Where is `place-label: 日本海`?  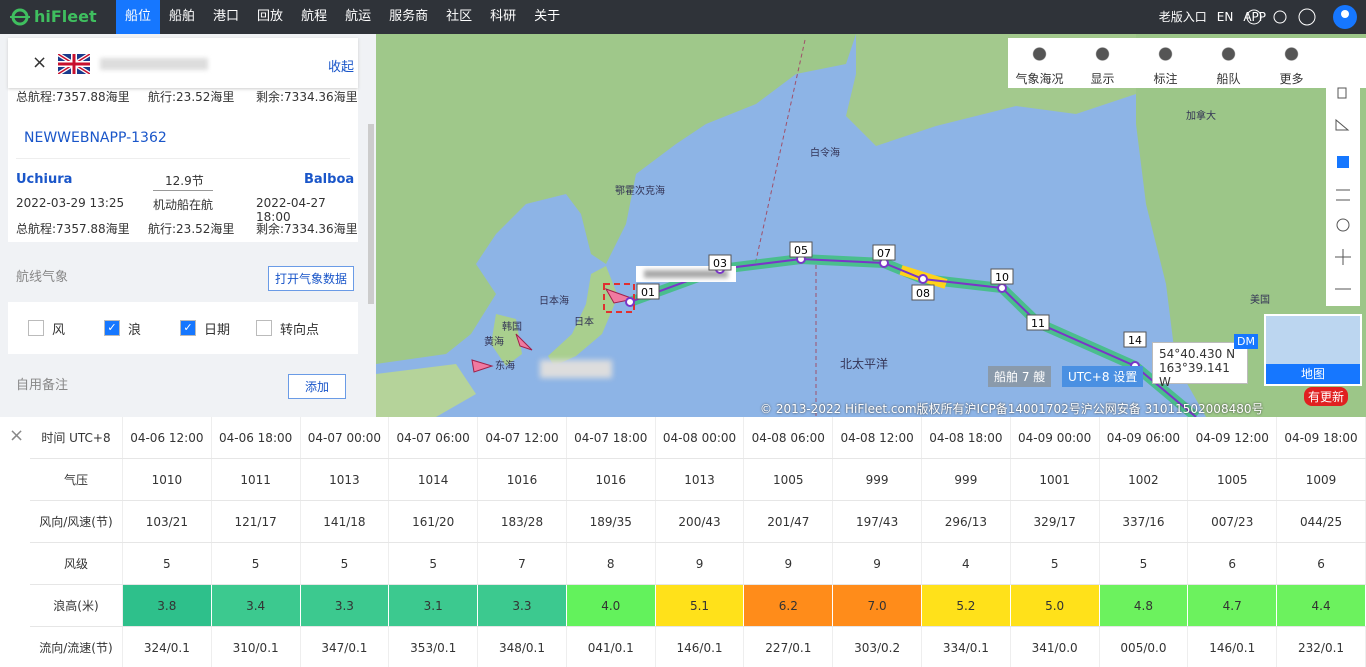
place-label: 日本海 is located at coordinates (554, 300).